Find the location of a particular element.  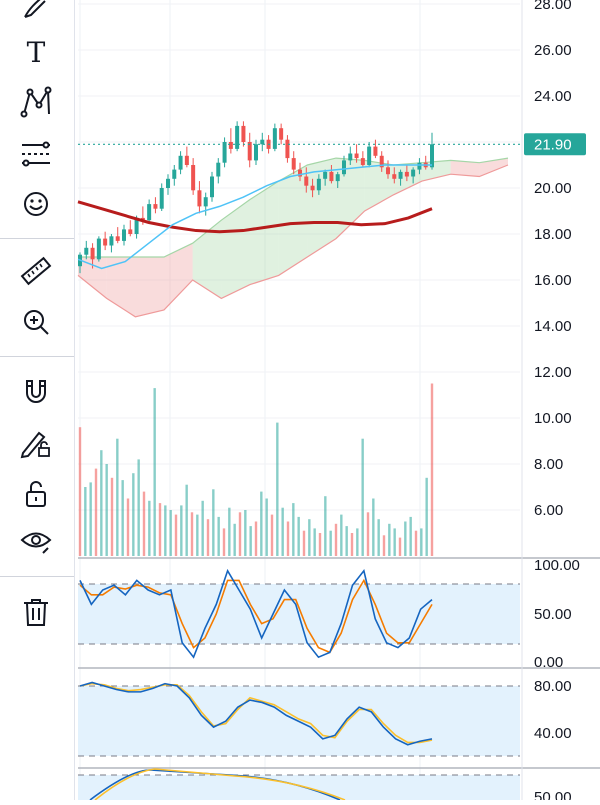

eye-icon is located at coordinates (36, 543).